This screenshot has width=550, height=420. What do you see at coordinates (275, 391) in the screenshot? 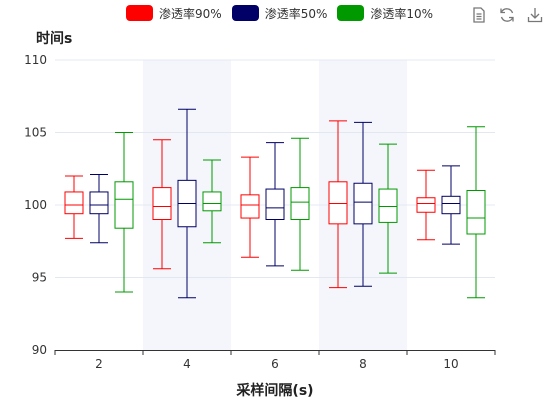
I see `x-axis-title: 采样间隔(s)` at bounding box center [275, 391].